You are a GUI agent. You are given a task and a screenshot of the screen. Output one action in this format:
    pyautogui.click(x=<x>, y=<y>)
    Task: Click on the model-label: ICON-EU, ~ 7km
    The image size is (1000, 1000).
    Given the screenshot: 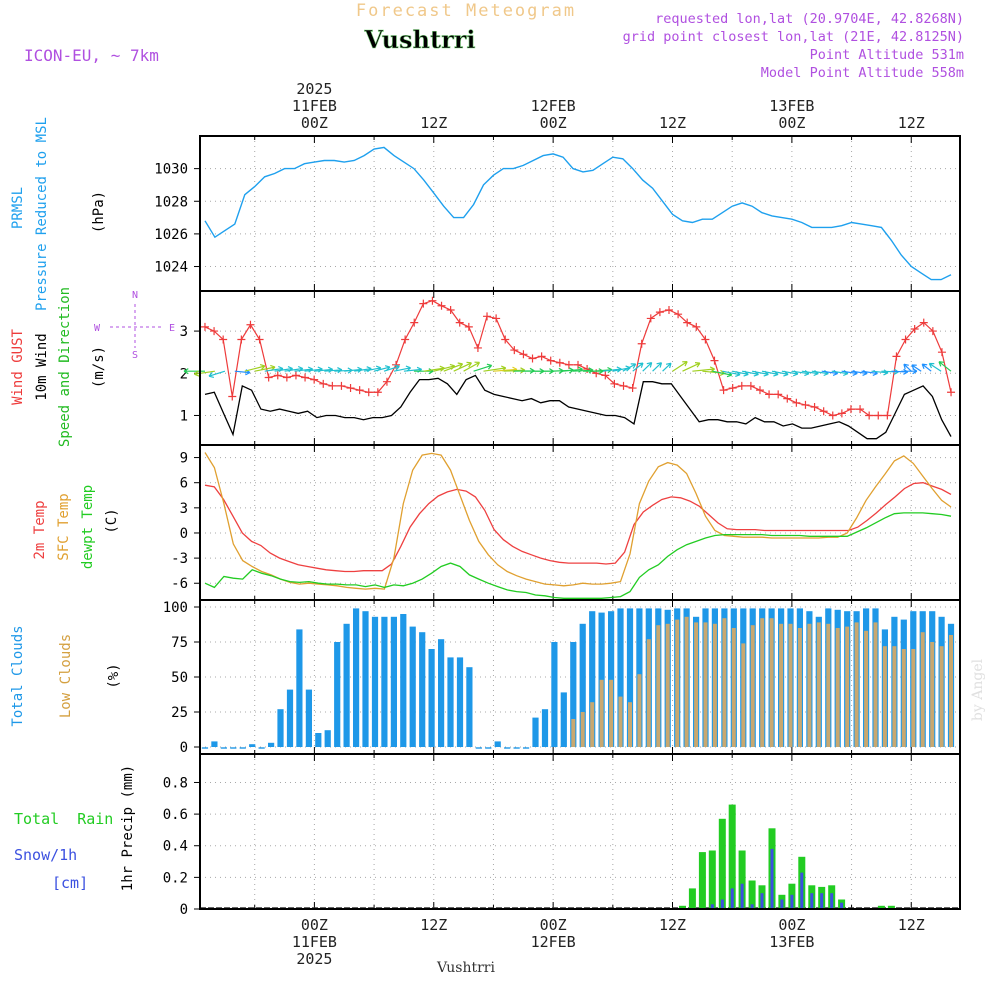 What is the action you would take?
    pyautogui.click(x=91, y=55)
    